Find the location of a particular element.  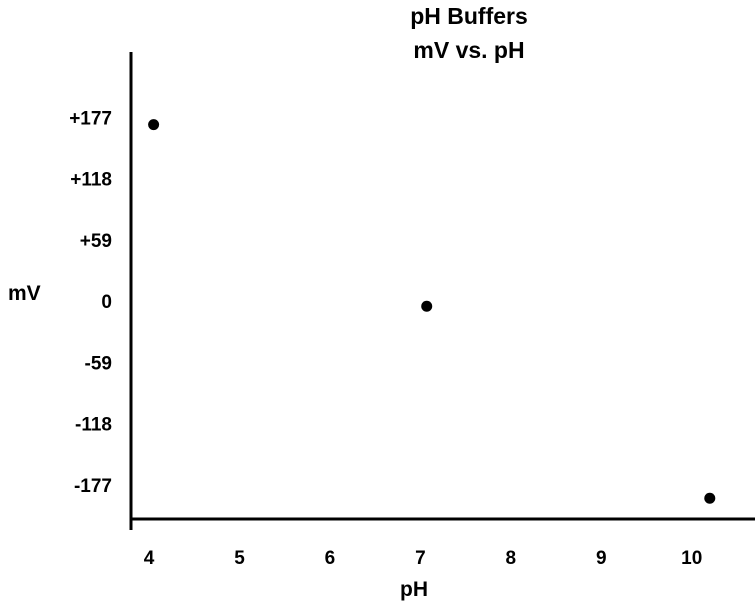

x-tick-label: 7 is located at coordinates (420, 558).